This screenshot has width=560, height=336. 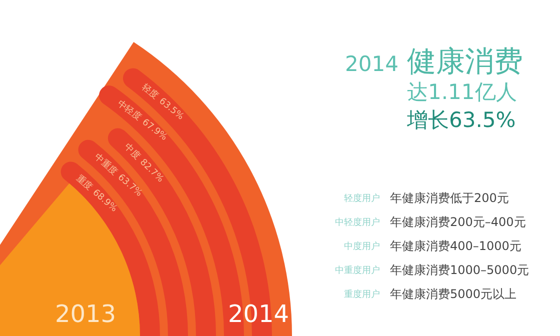 What do you see at coordinates (357, 222) in the screenshot?
I see `text: 中轻度用户` at bounding box center [357, 222].